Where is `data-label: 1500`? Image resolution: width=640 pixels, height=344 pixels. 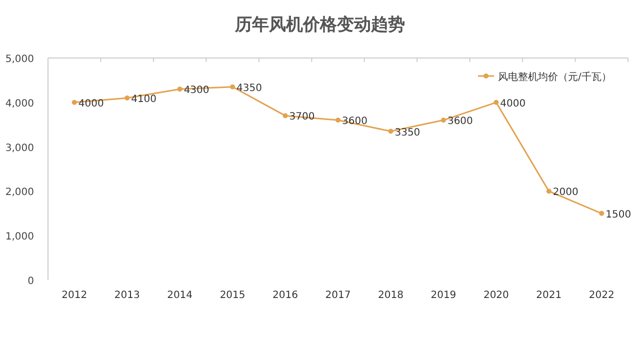 data-label: 1500 is located at coordinates (619, 214).